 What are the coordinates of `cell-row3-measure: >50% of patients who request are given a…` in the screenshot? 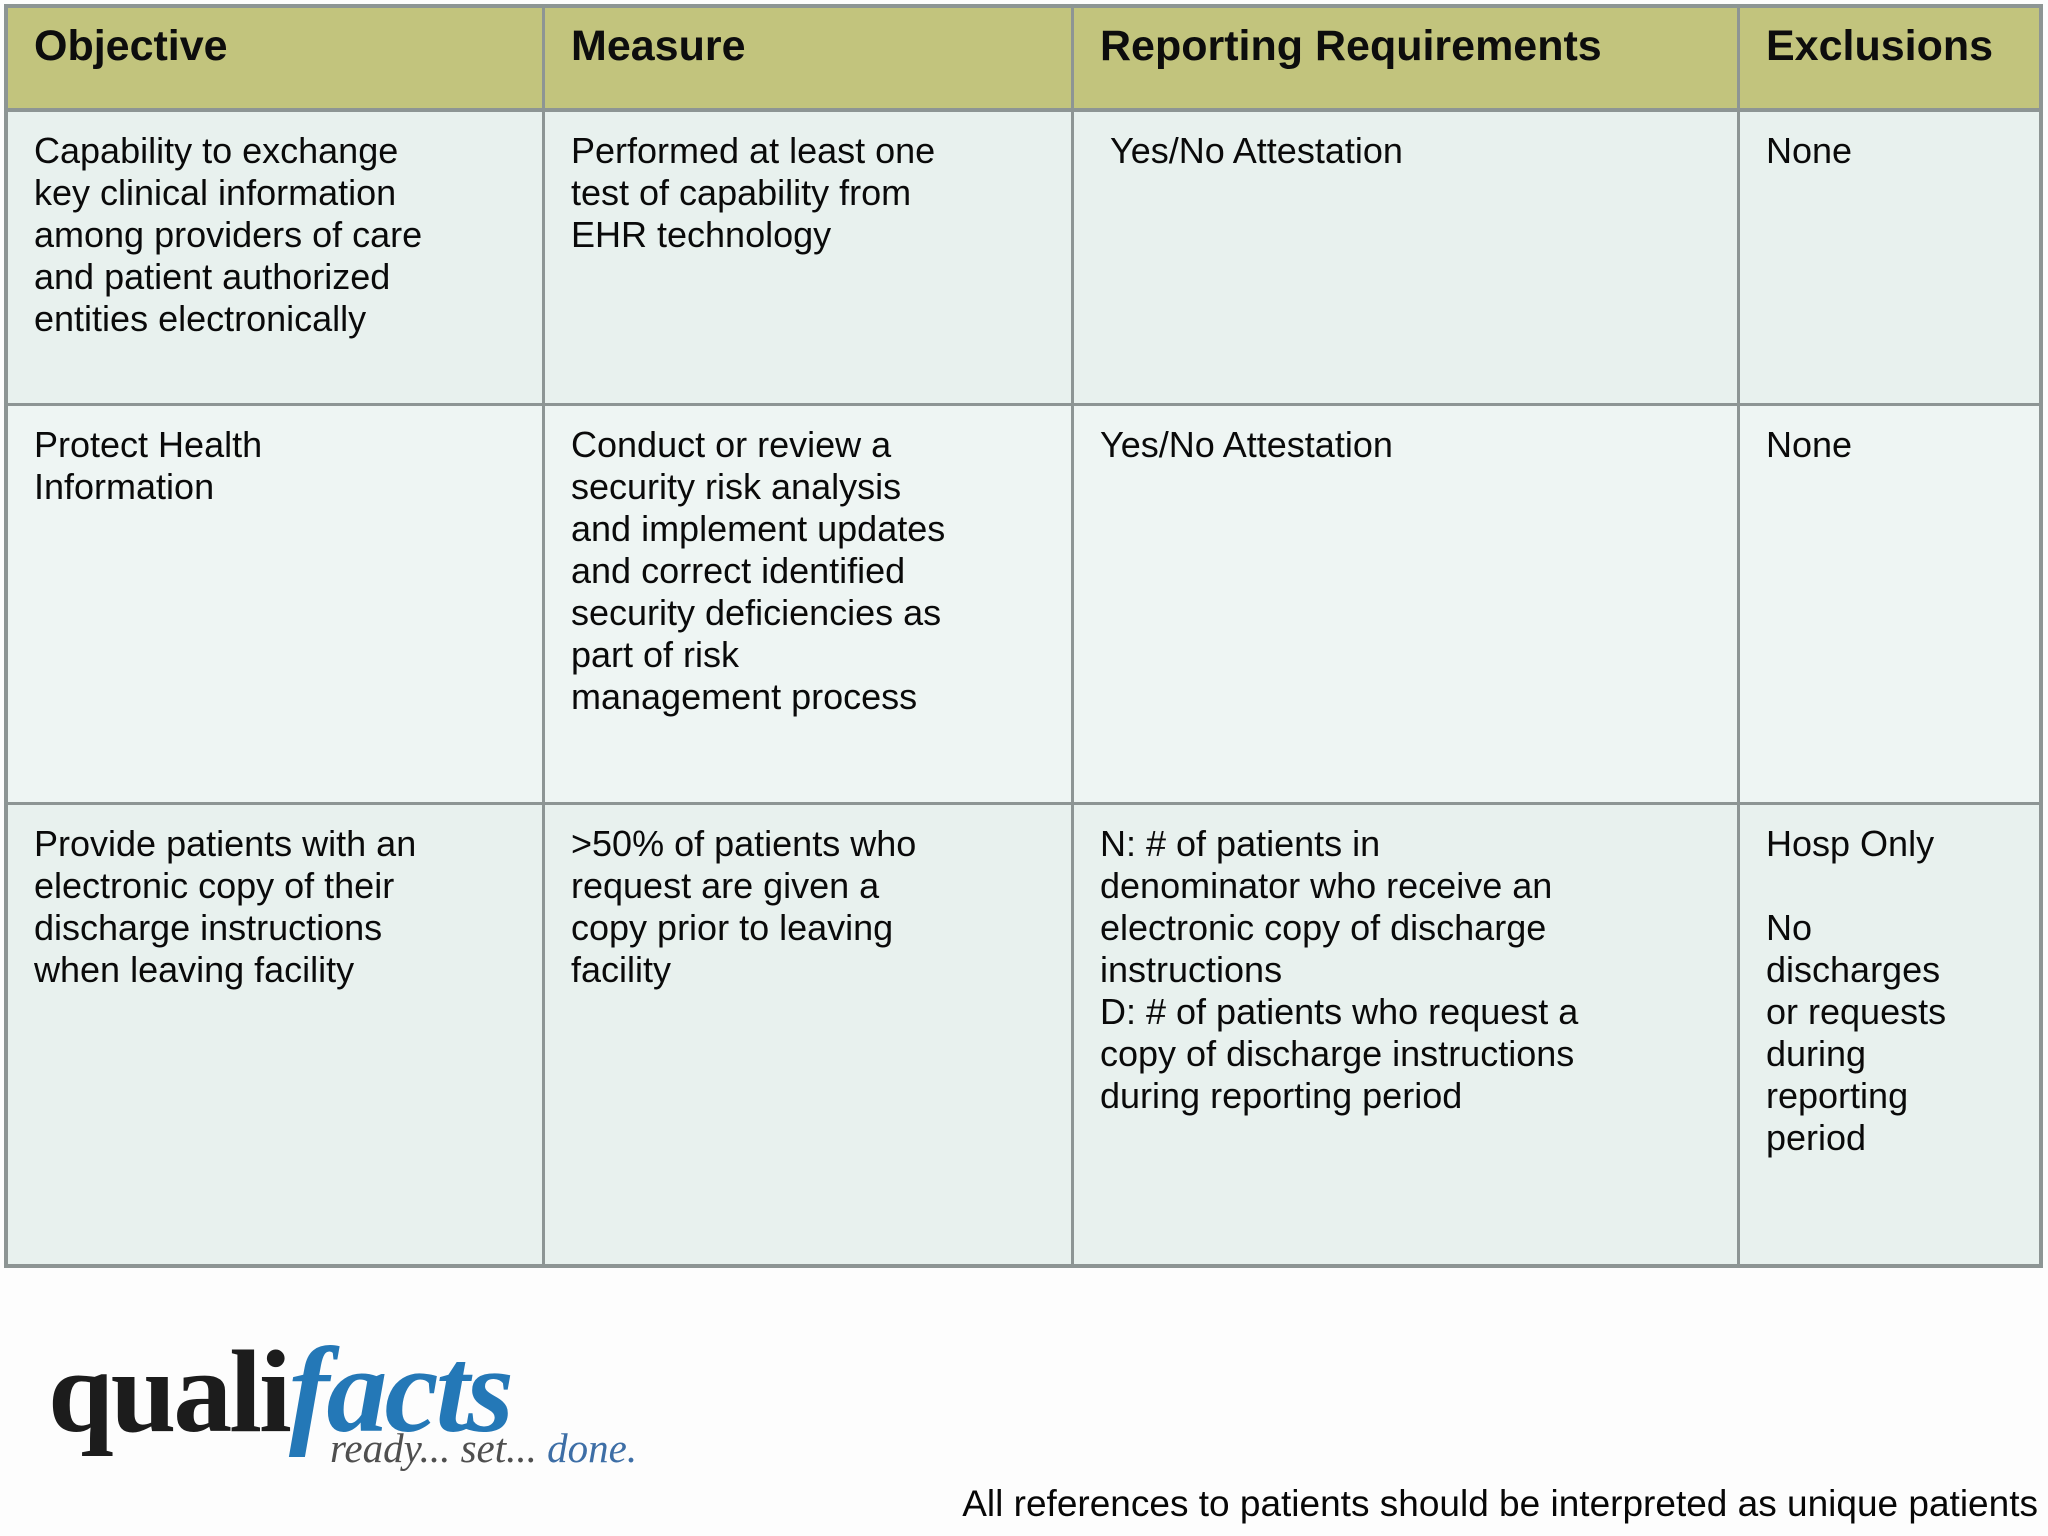 It's located at (809, 1034).